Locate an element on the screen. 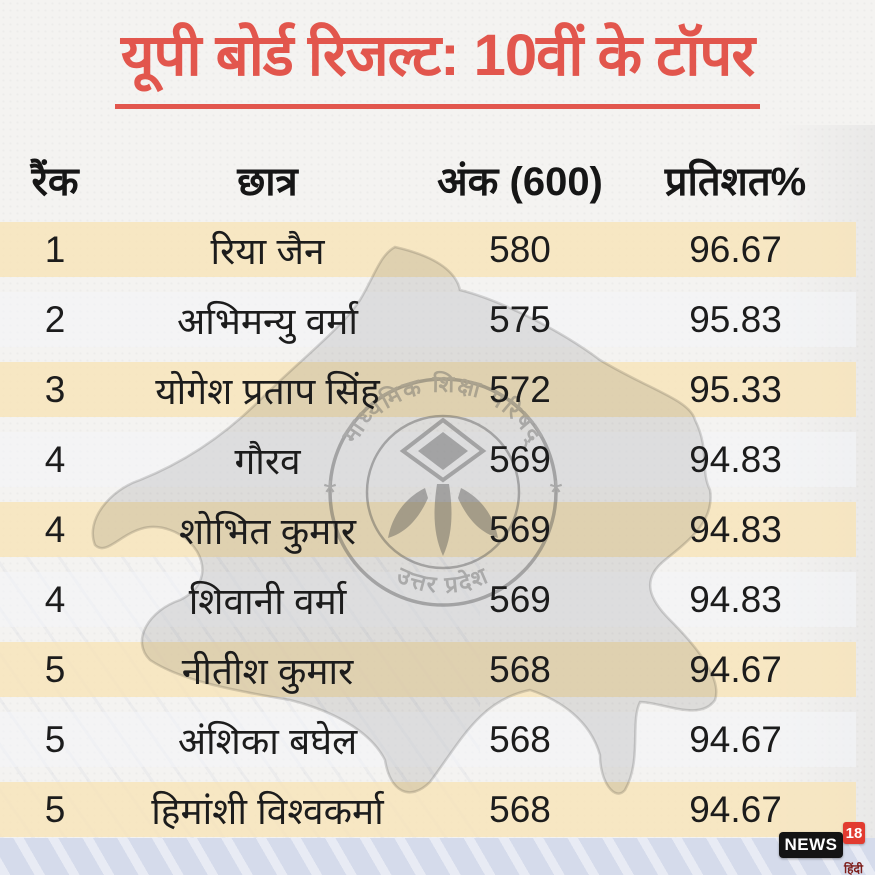 Image resolution: width=875 pixels, height=875 pixels. cell-rank: 1 is located at coordinates (55, 249).